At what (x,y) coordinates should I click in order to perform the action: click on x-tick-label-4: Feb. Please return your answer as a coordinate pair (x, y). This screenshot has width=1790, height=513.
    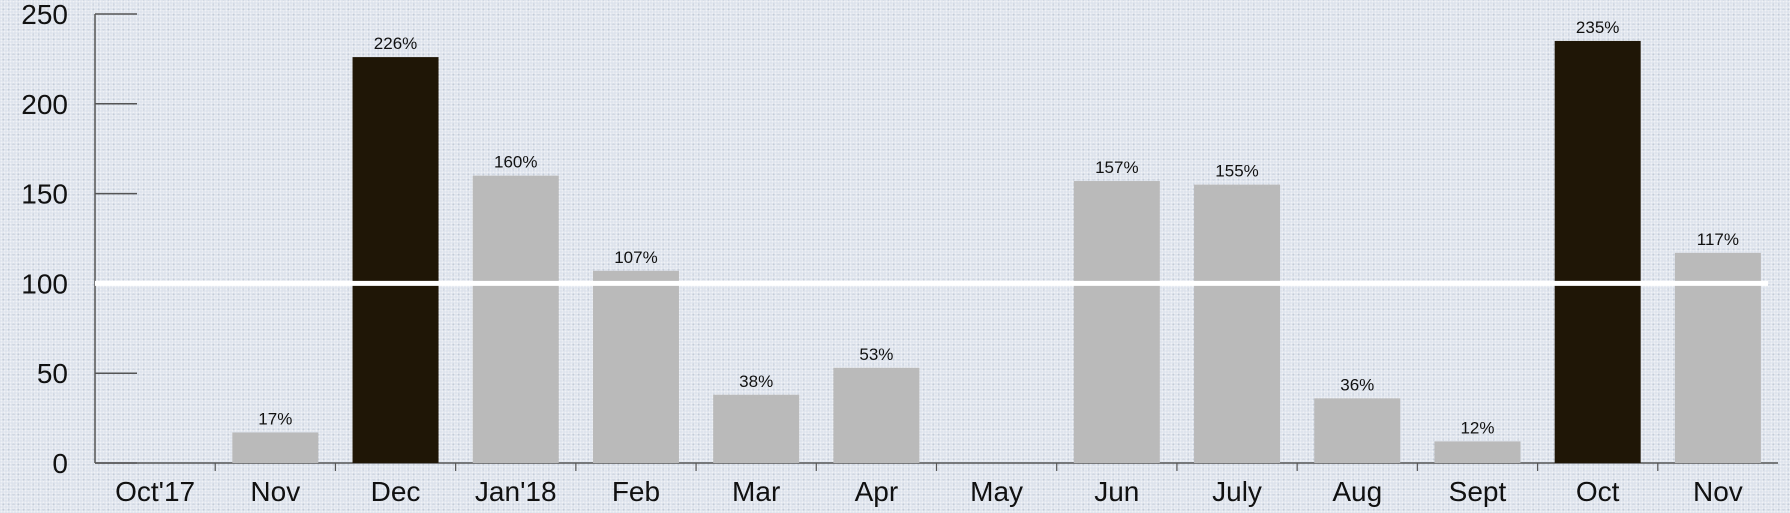
    Looking at the image, I should click on (636, 491).